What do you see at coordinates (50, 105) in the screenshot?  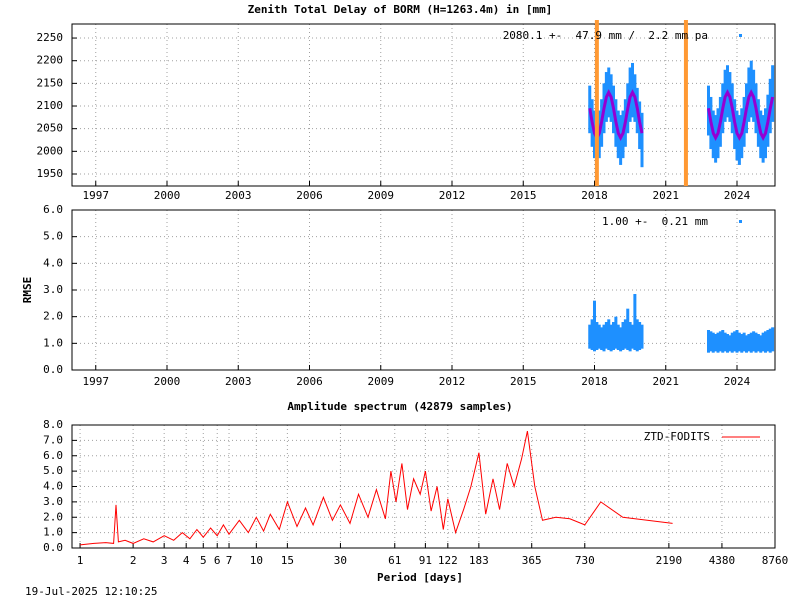 I see `y-tick-label: 2100` at bounding box center [50, 105].